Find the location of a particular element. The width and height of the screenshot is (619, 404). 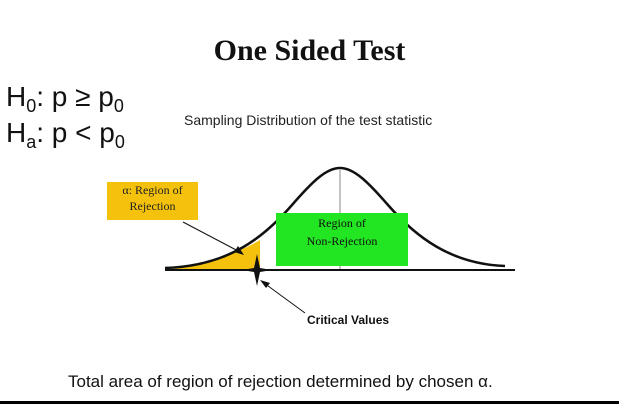

rejection-pointer-head is located at coordinates (239, 250).